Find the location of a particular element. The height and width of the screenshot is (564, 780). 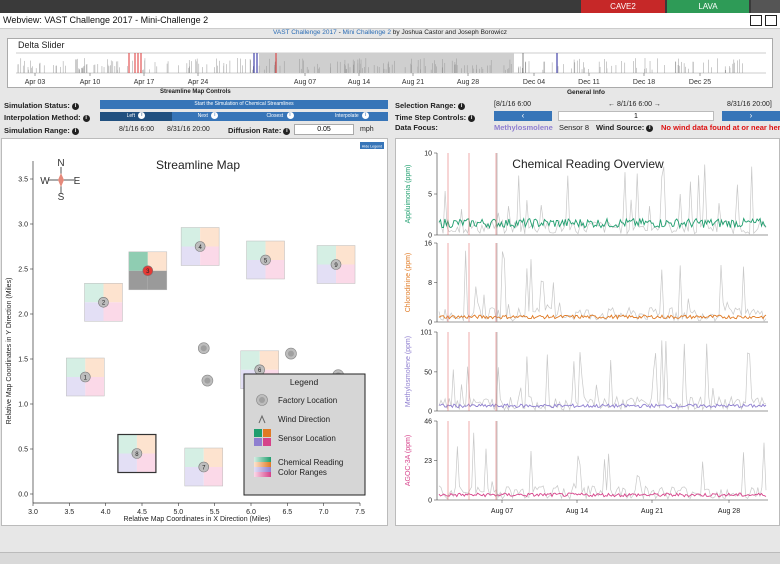

selection-start: [8/1/16 6:00 is located at coordinates (512, 104).